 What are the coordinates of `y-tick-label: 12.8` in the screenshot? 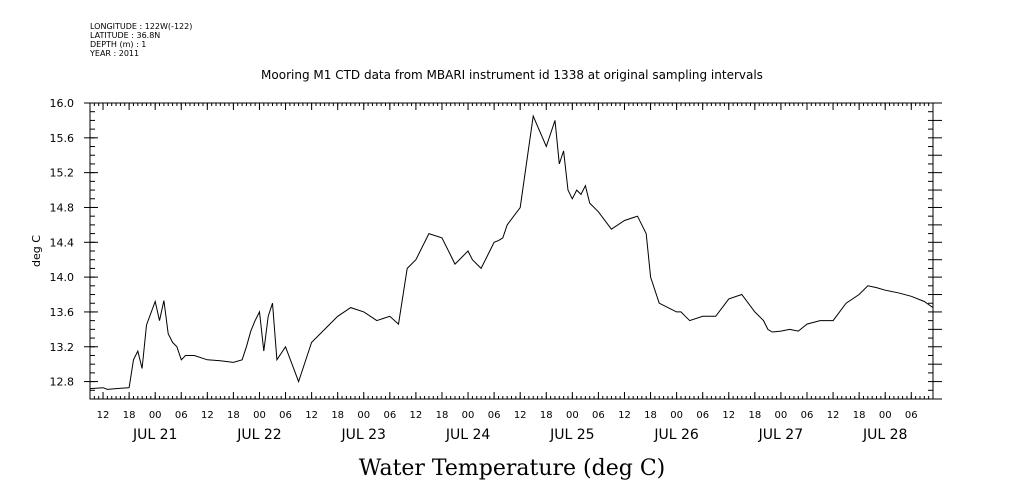 It's located at (62, 382).